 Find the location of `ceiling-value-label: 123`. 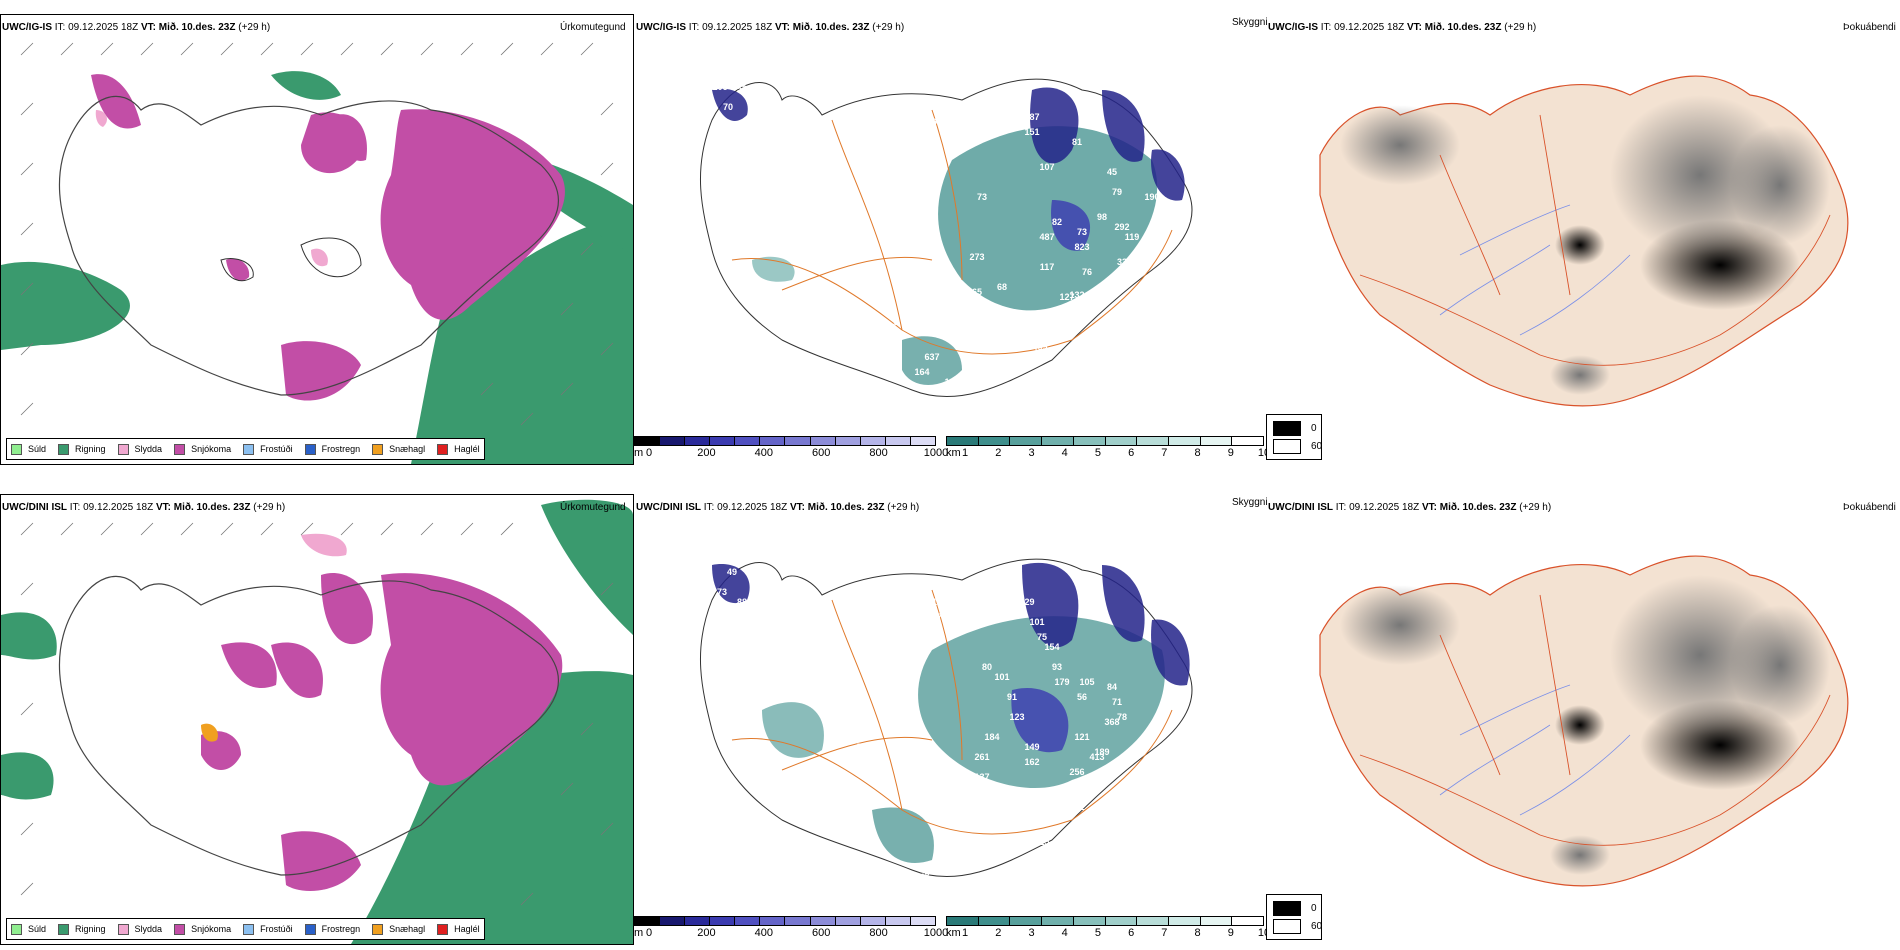

ceiling-value-label: 123 is located at coordinates (1016, 717).